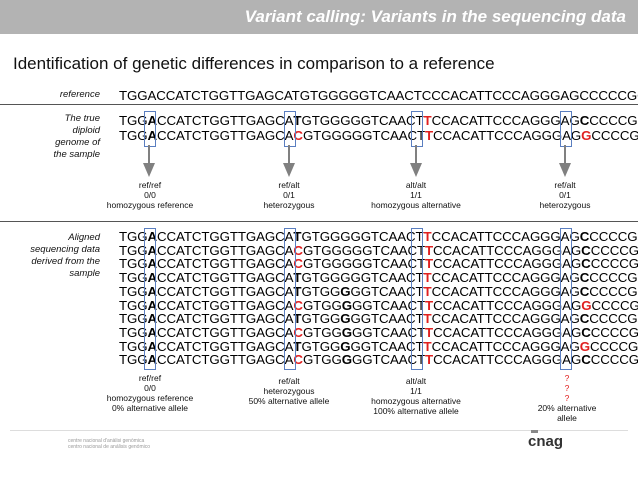 The width and height of the screenshot is (638, 479). I want to click on row-label-line: The true, so click(82, 118).